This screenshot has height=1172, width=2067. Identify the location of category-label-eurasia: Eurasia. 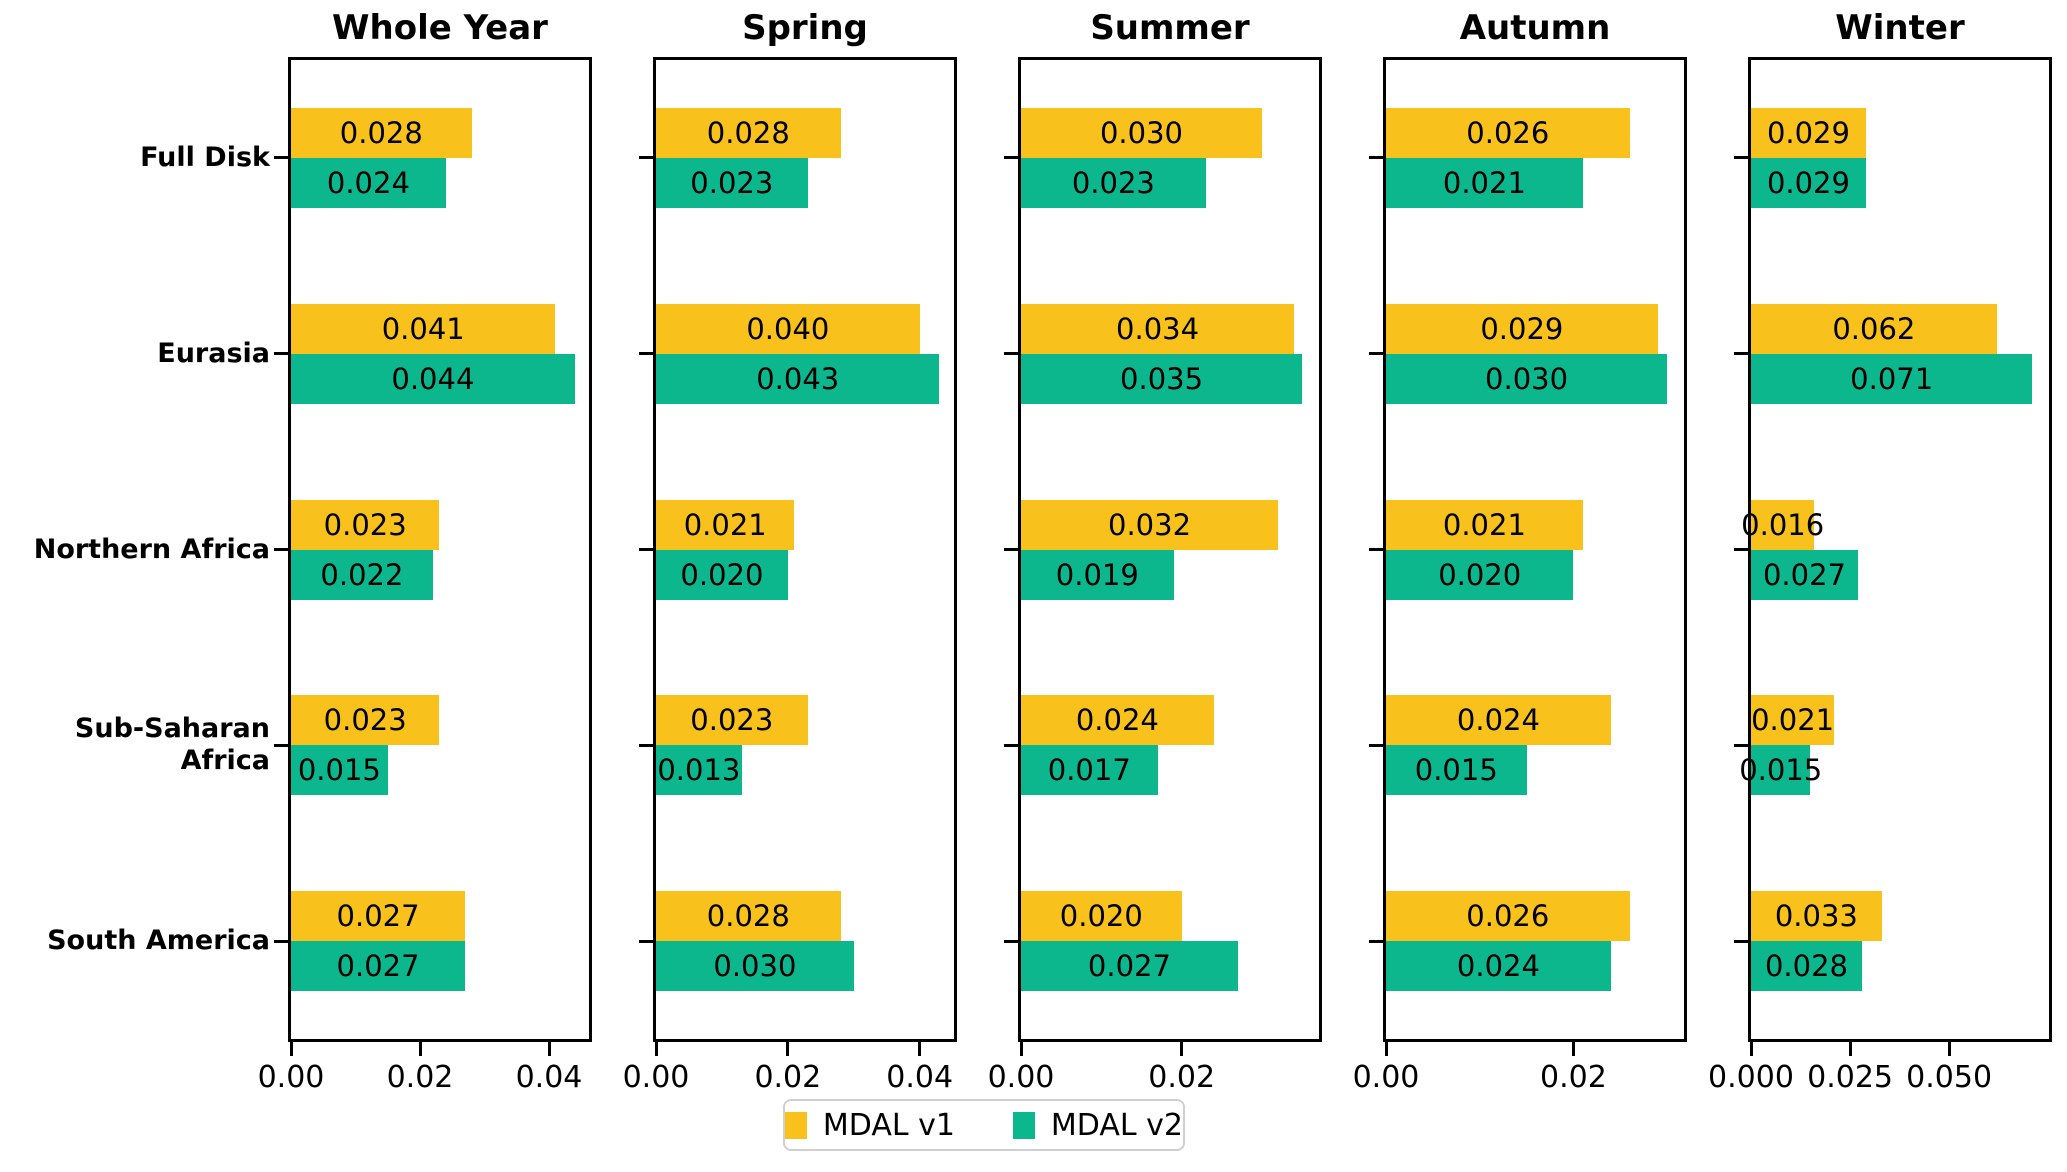
(213, 353).